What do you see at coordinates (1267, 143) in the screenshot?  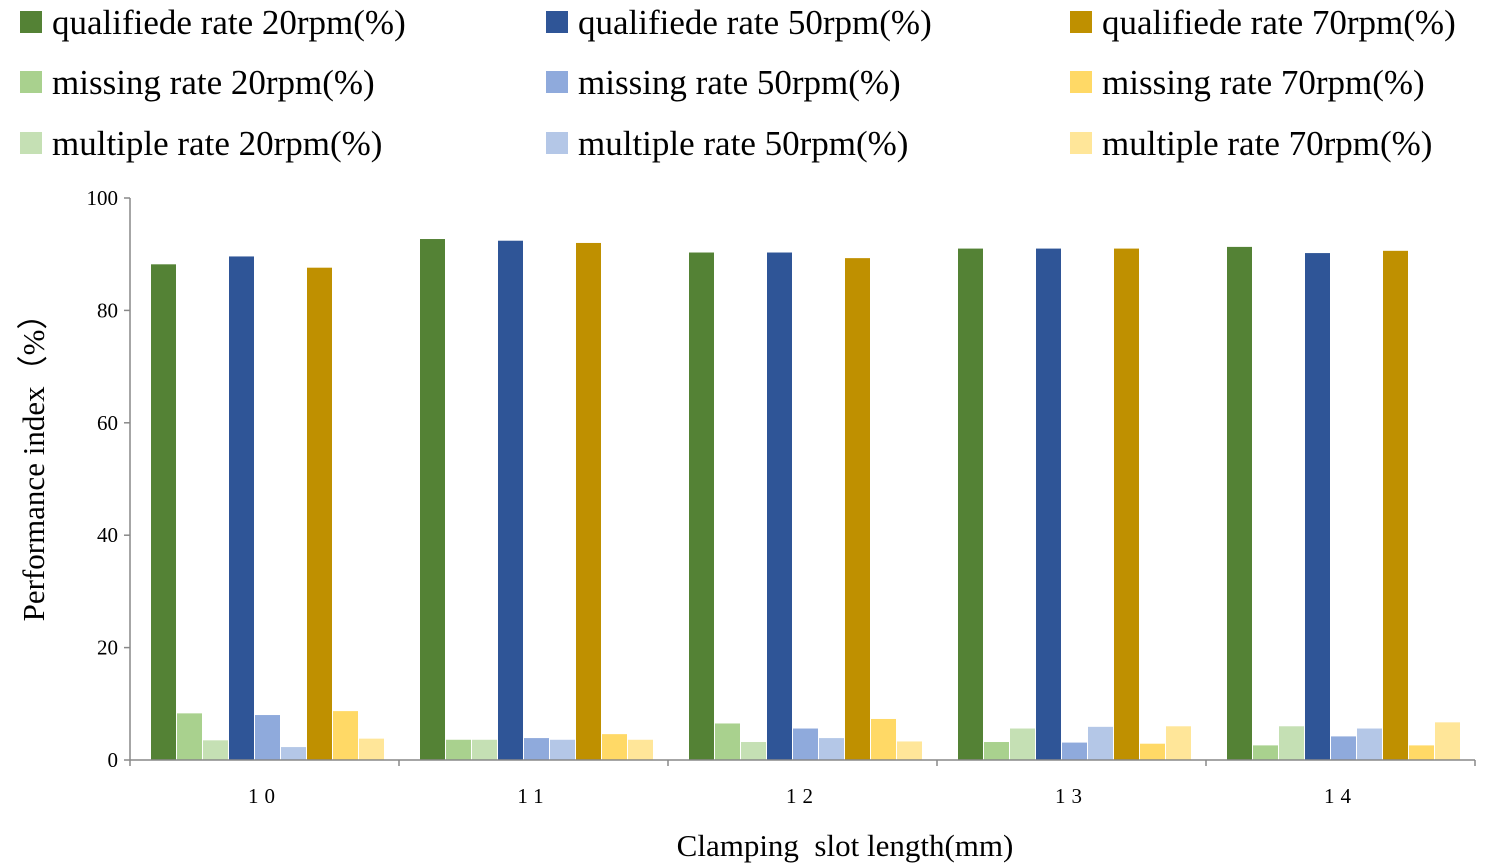 I see `legend-label: multiple rate 70rpm(%)` at bounding box center [1267, 143].